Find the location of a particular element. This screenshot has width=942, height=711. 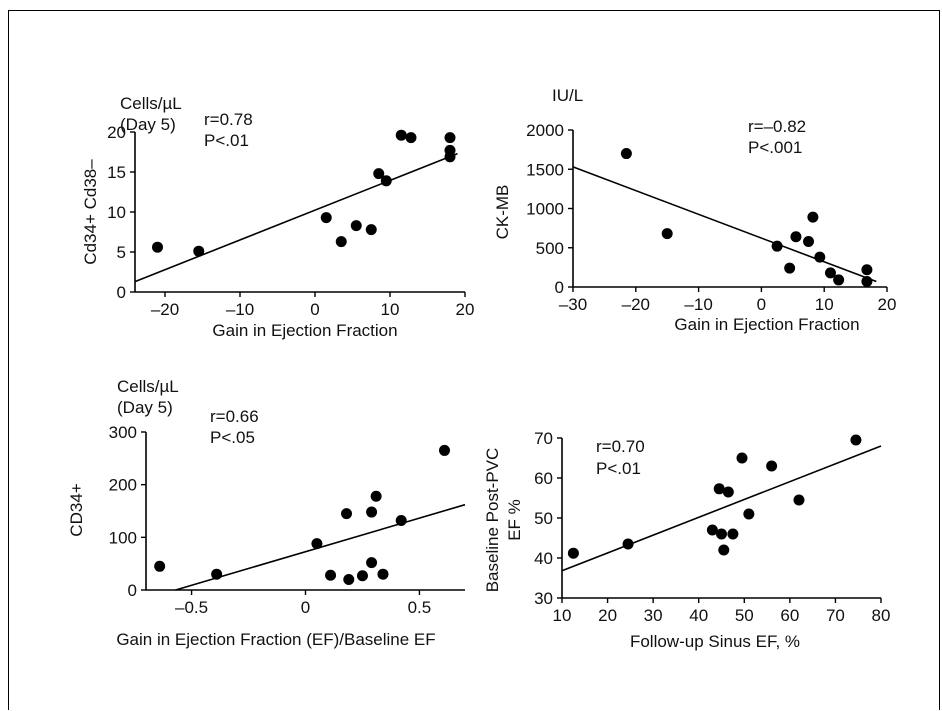

panel-a-unit-1: Cells/µL is located at coordinates (151, 103).